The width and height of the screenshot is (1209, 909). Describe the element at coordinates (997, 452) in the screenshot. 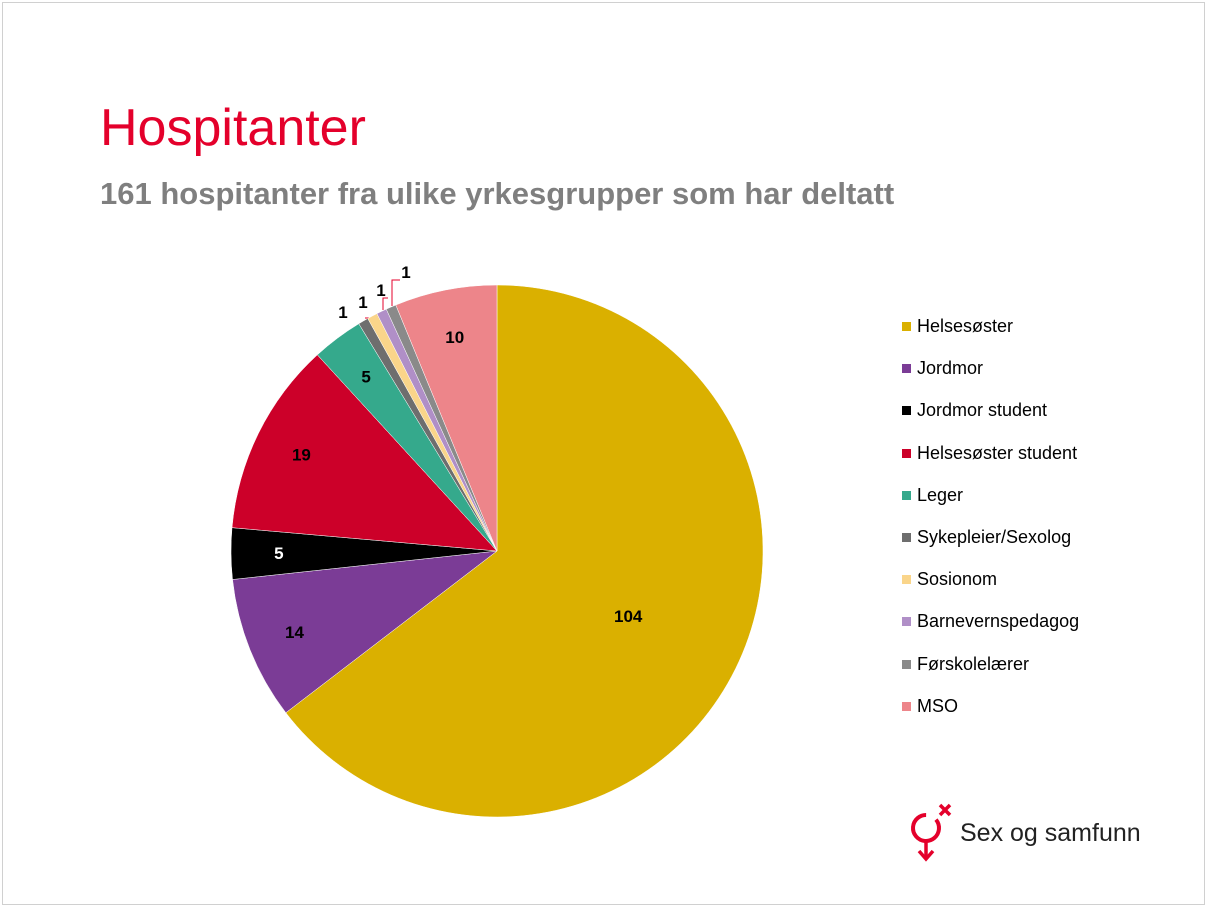

I see `legend-label: Helsesøster student` at that location.